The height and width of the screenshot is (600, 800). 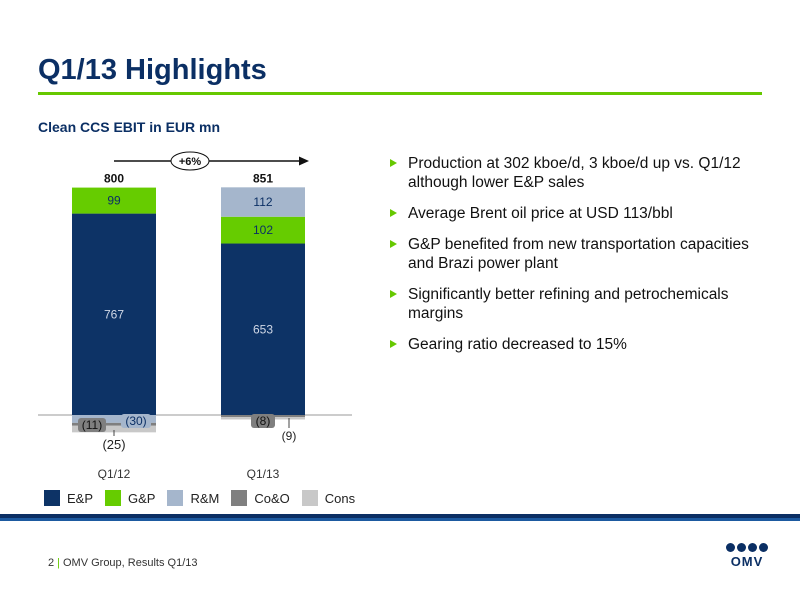 I want to click on data-label-ep-q113: 653, so click(x=263, y=329).